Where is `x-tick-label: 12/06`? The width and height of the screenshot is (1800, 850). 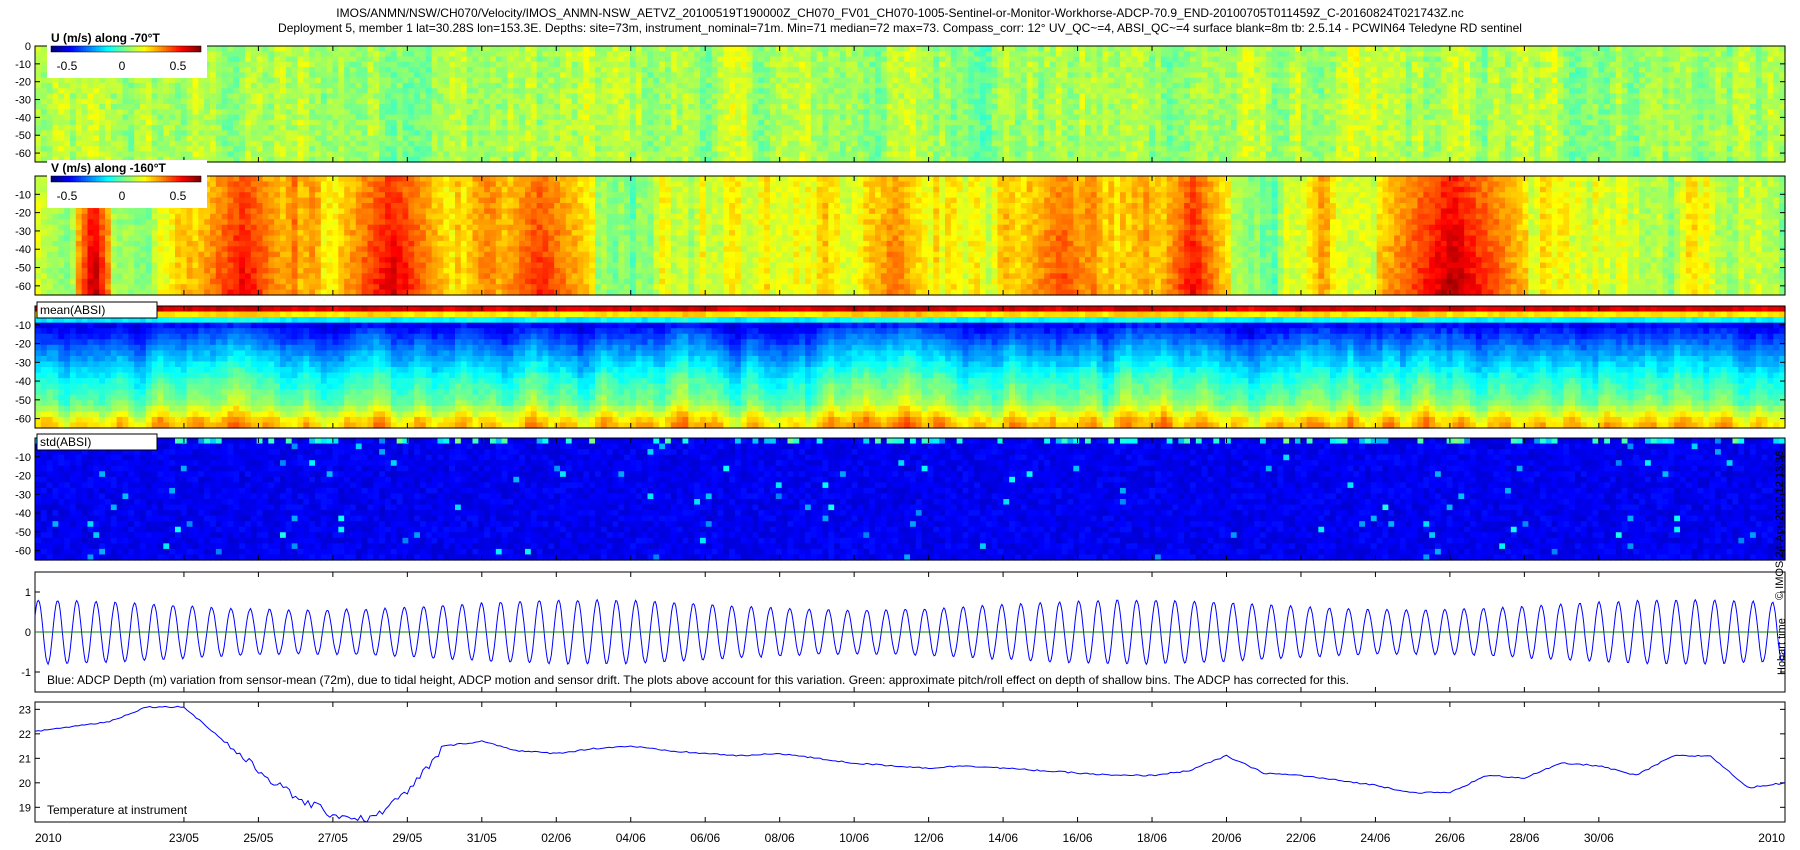
x-tick-label: 12/06 is located at coordinates (929, 838).